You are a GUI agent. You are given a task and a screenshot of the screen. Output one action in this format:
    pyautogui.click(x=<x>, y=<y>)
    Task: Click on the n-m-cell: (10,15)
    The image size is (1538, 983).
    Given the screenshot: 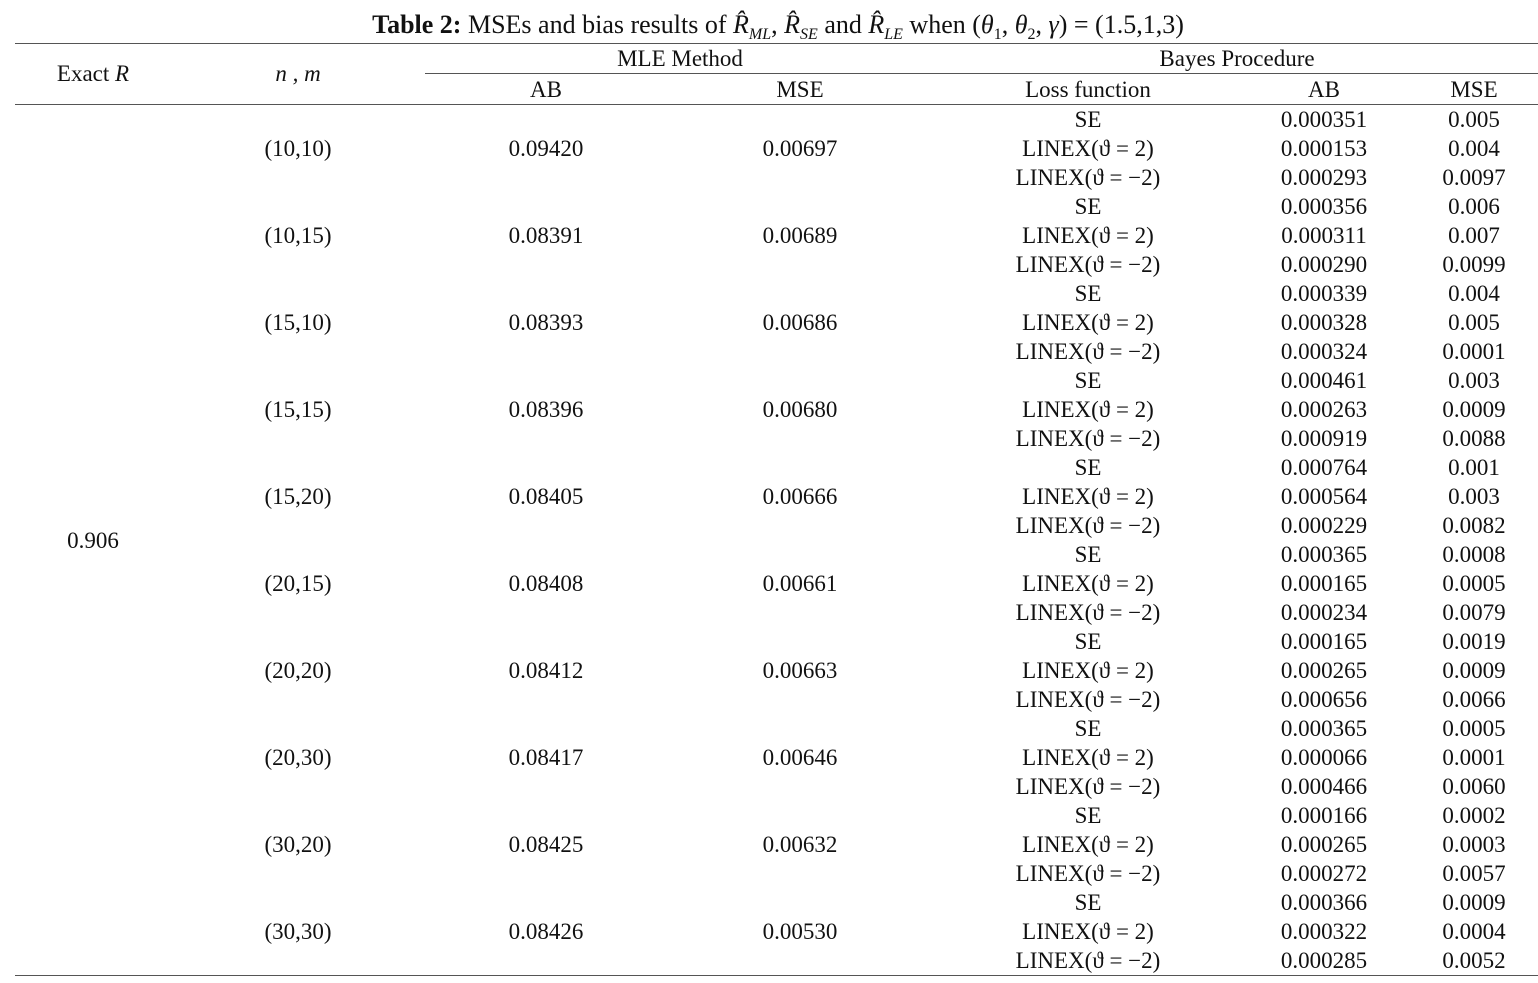 What is the action you would take?
    pyautogui.click(x=298, y=235)
    